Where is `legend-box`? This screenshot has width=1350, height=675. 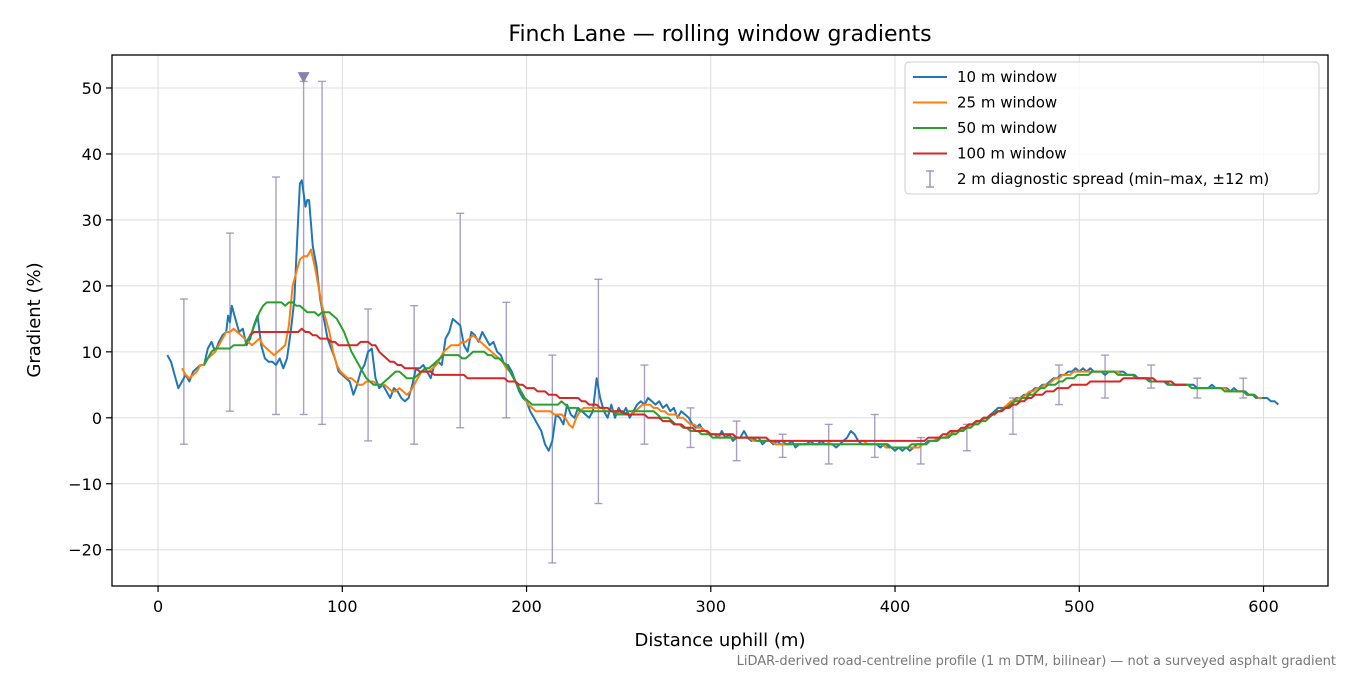
legend-box is located at coordinates (1112, 128).